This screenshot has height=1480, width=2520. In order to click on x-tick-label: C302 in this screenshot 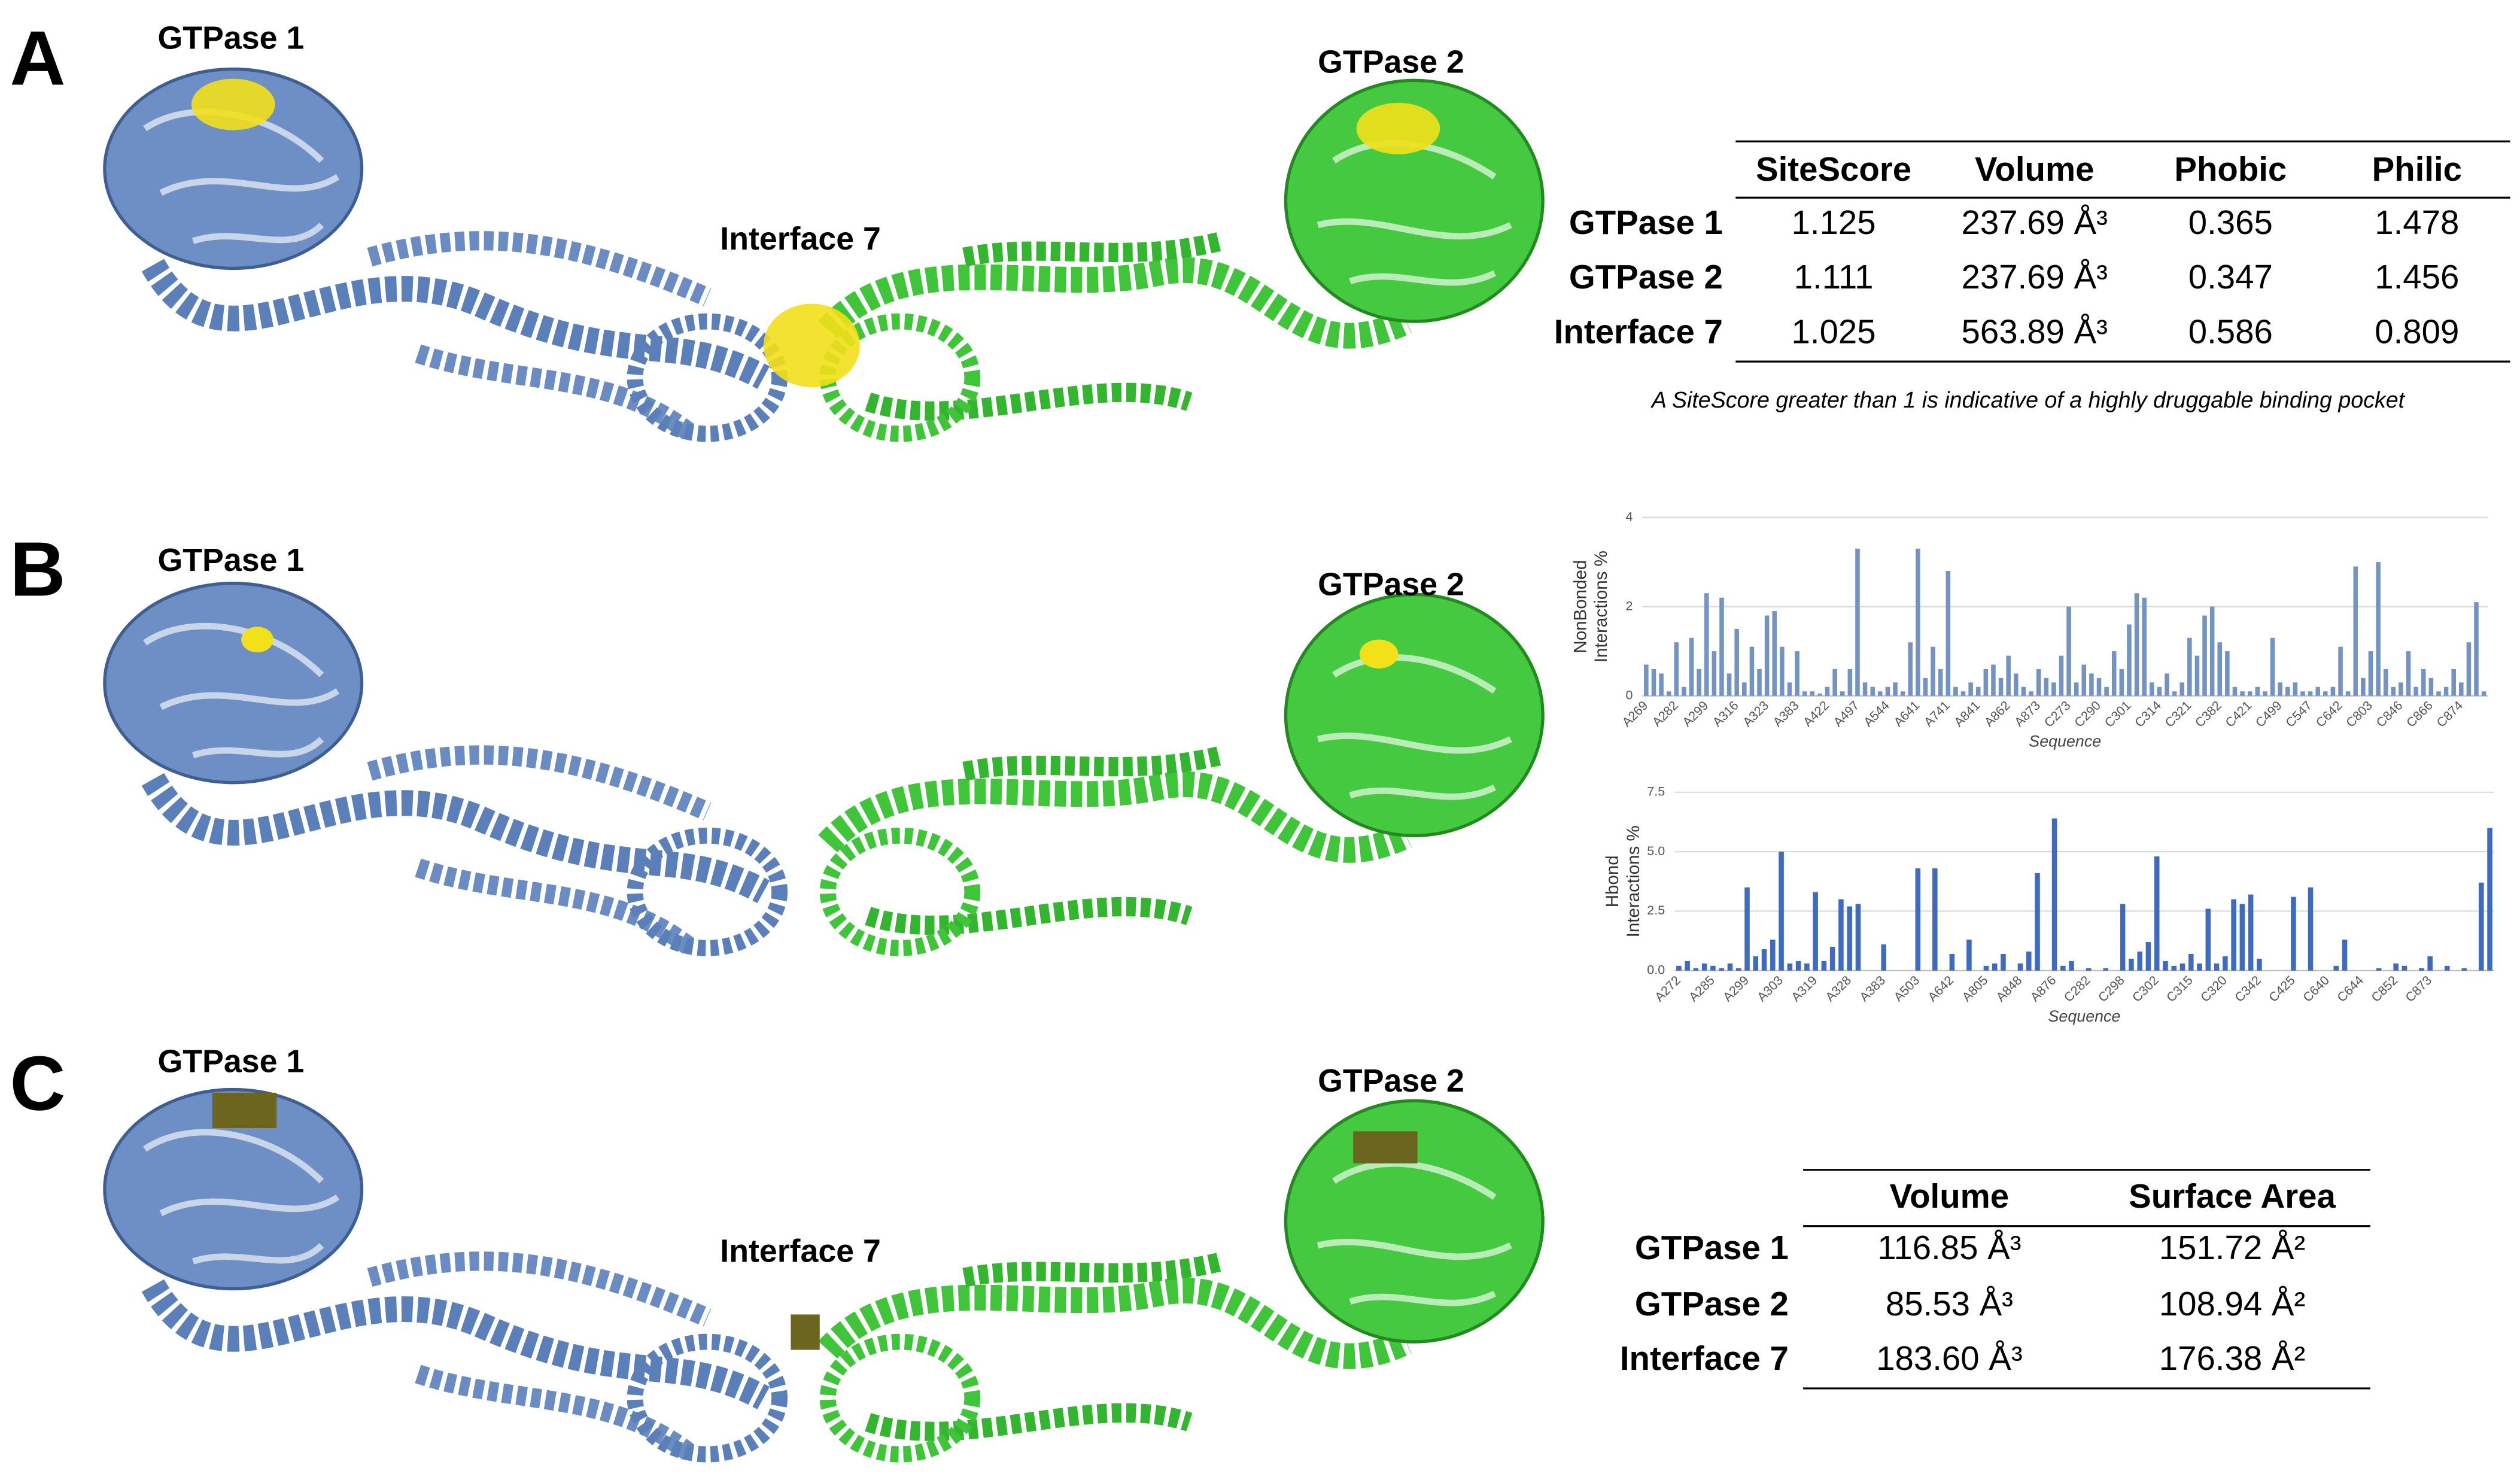, I will do `click(2146, 989)`.